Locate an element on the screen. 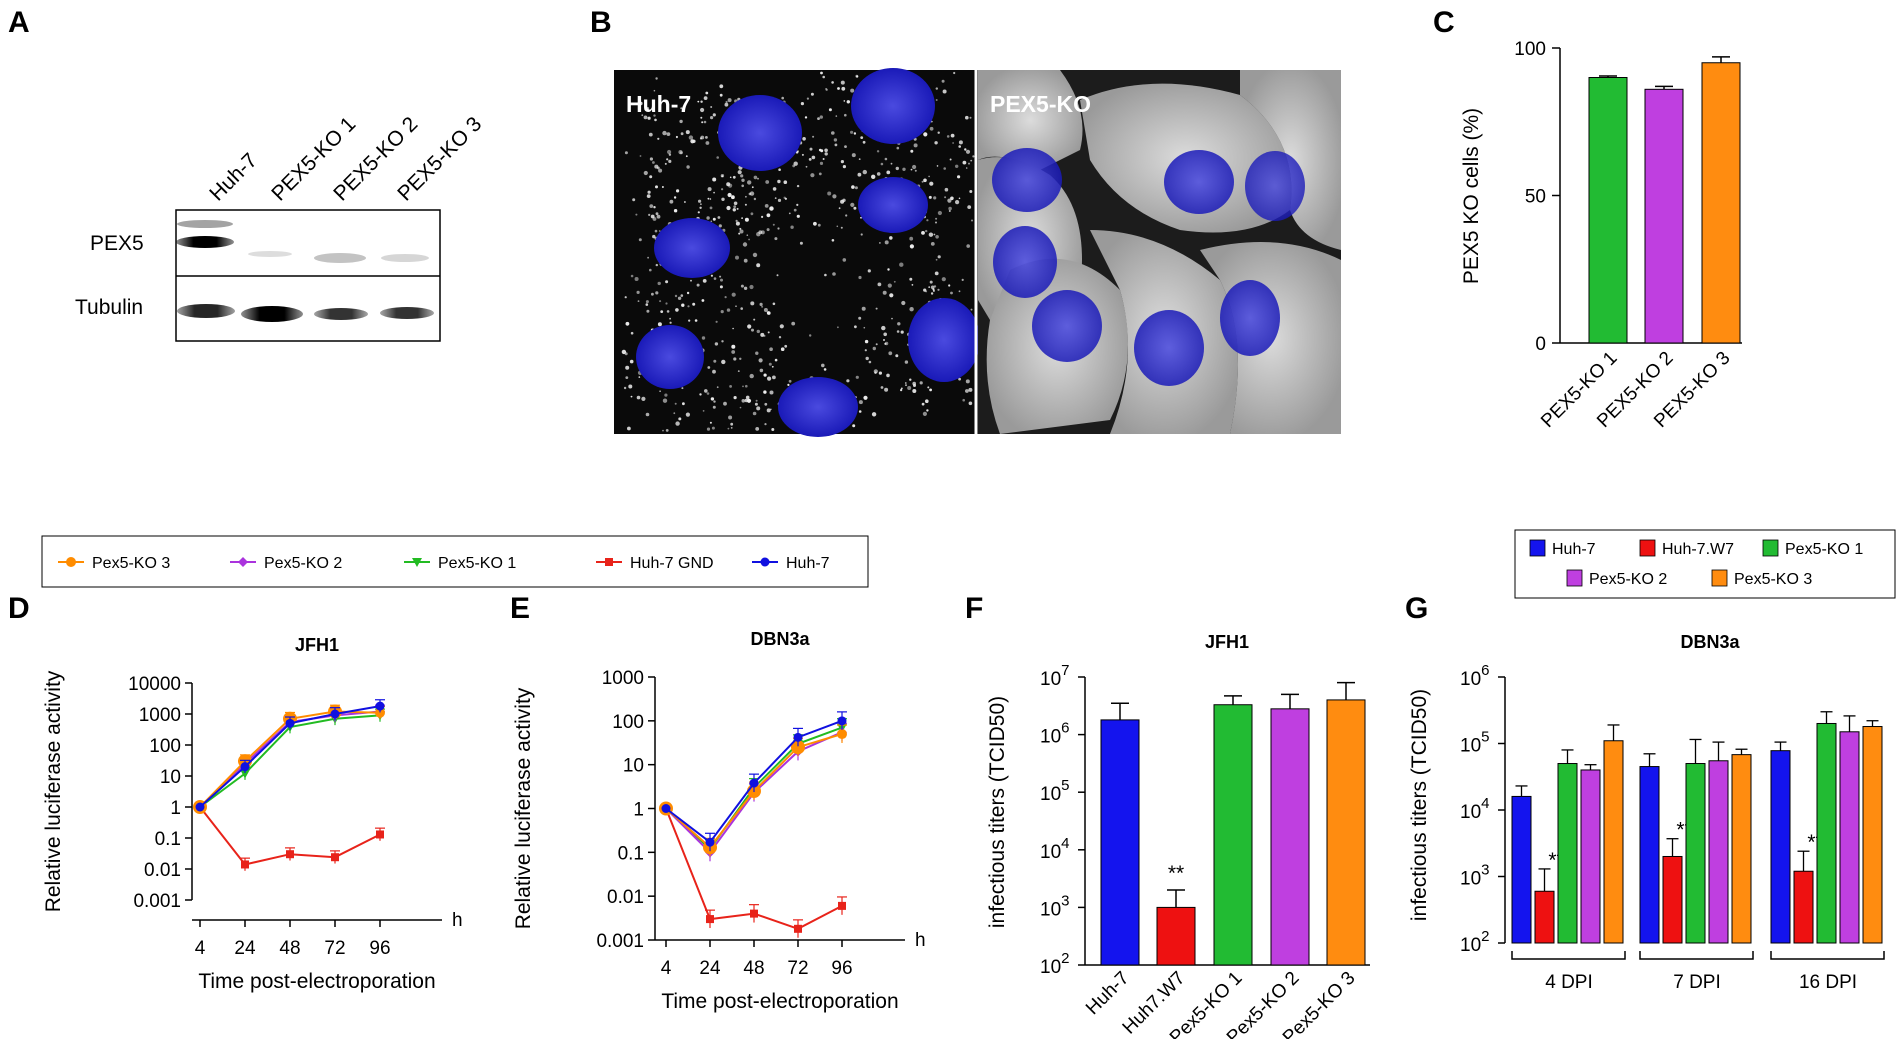  pex5-band is located at coordinates (205, 242).